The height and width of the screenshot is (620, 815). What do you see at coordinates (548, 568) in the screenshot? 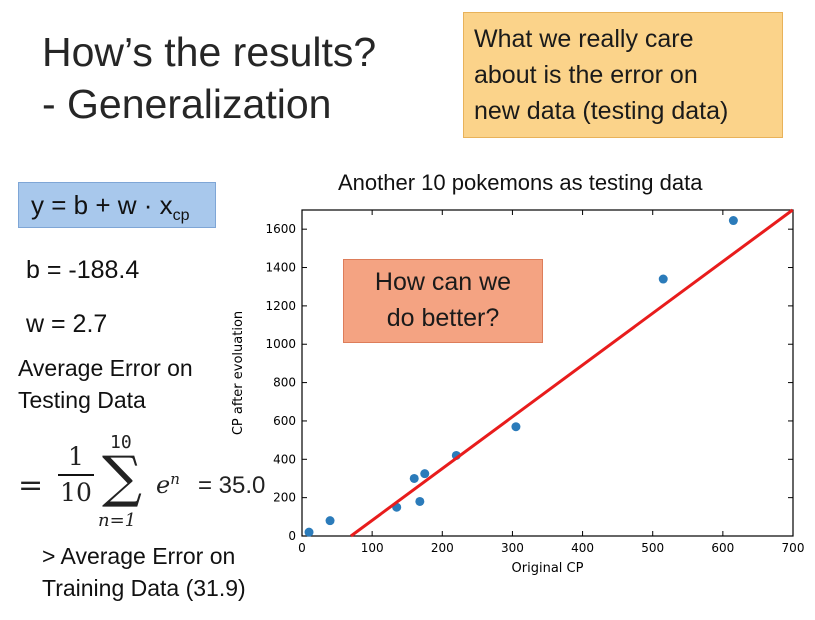
I see `x-axis-label: Original CP` at bounding box center [548, 568].